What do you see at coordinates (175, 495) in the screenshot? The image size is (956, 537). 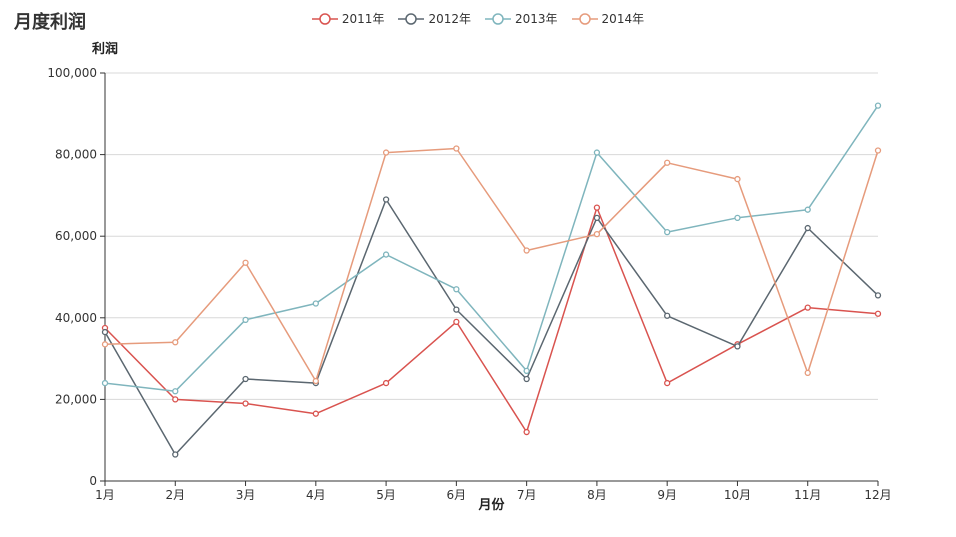 I see `x-tick-label: 2月` at bounding box center [175, 495].